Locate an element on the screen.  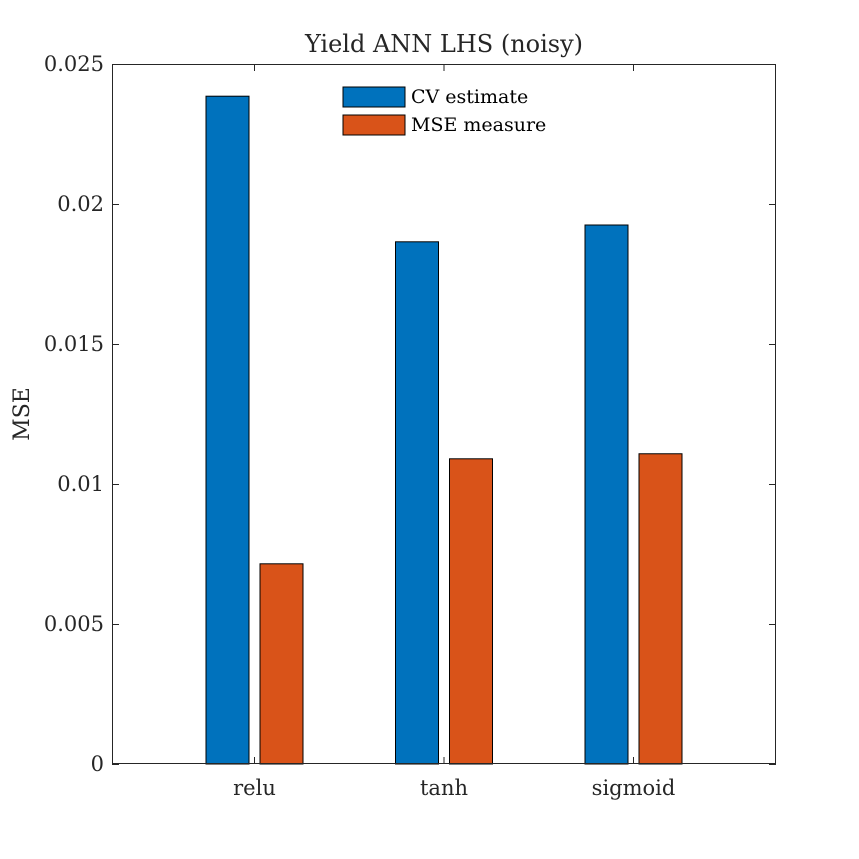
bar-relu-mse-measure is located at coordinates (281, 664).